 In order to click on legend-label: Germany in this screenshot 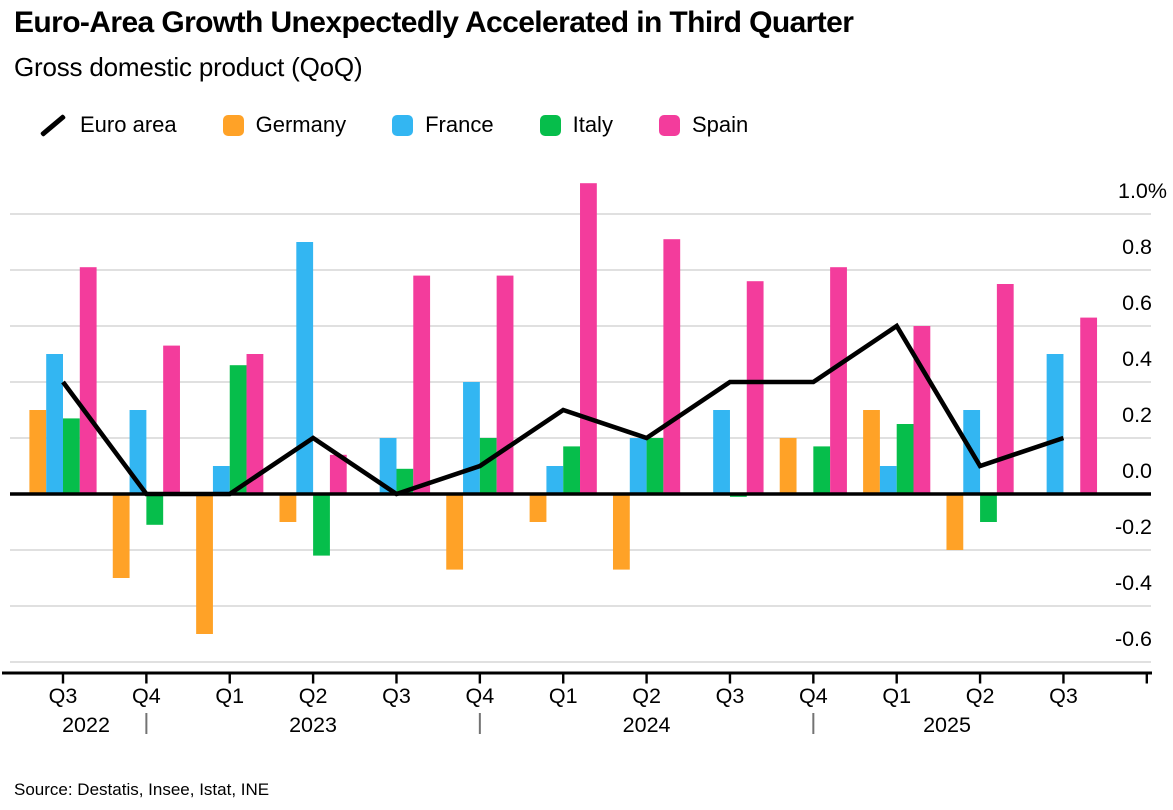, I will do `click(301, 124)`.